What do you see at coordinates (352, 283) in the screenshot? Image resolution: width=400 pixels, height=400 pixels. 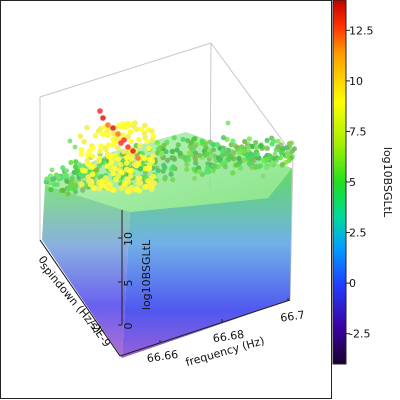 I see `colorbar-tick-label: 0` at bounding box center [352, 283].